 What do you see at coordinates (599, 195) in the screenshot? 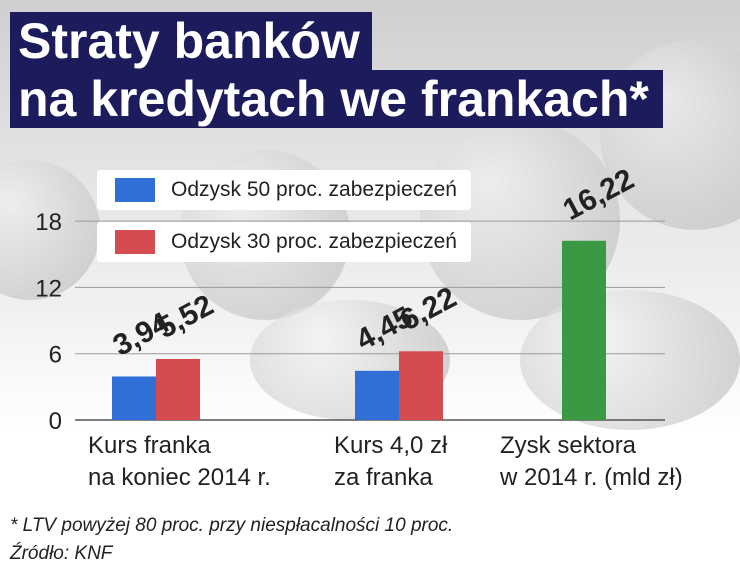
I see `value-label-2-2: 16,22` at bounding box center [599, 195].